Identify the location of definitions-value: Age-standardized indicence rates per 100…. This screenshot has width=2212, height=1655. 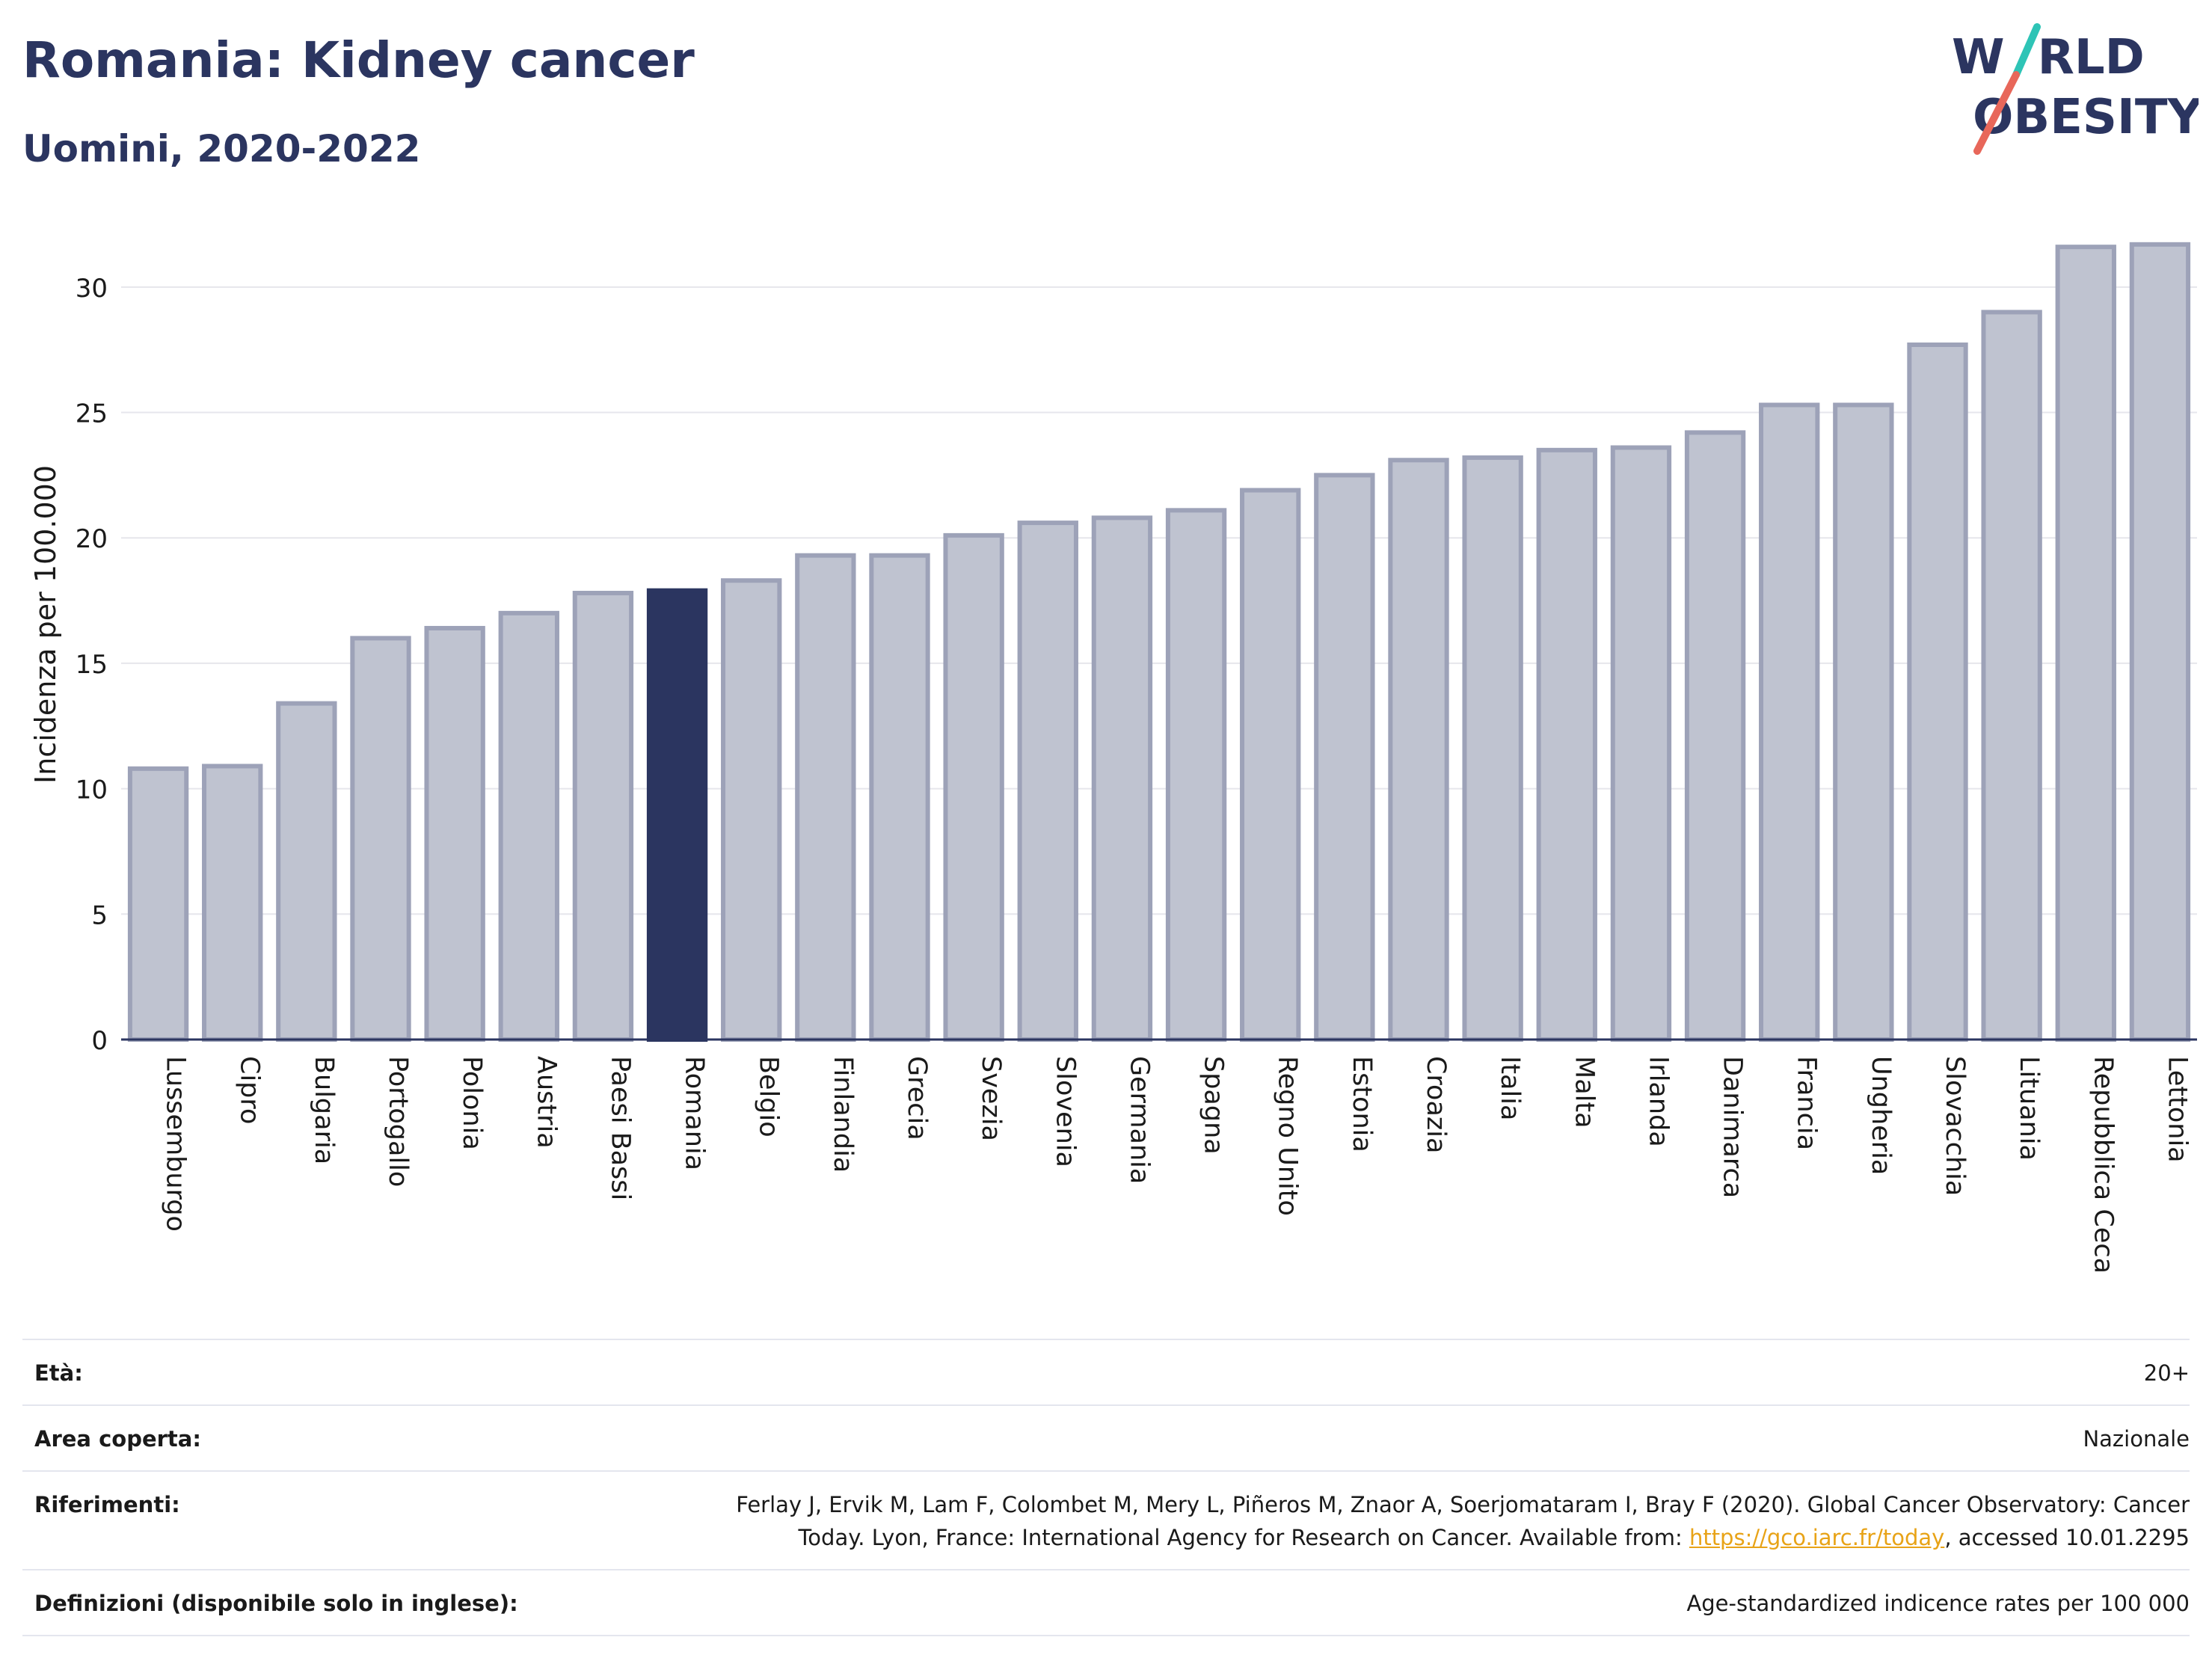
(1938, 1603).